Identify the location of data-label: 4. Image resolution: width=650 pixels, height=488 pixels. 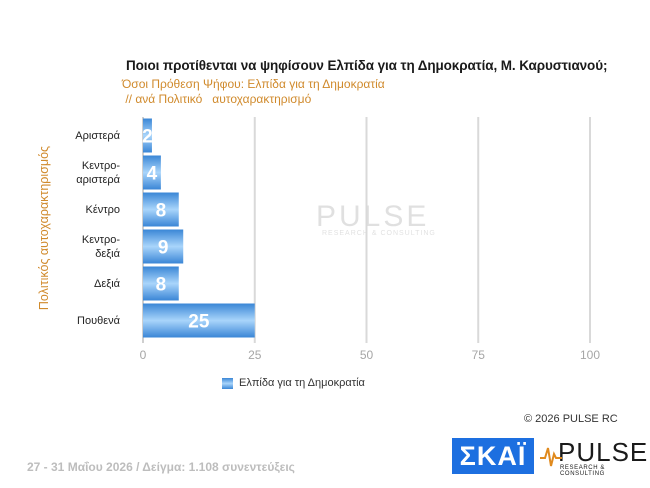
(152, 174).